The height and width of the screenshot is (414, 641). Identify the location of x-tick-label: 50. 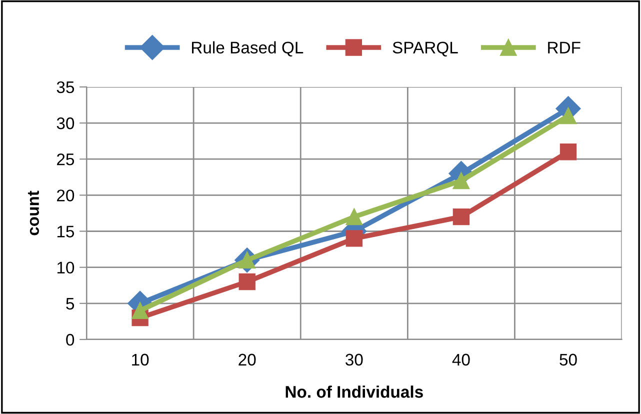
(568, 360).